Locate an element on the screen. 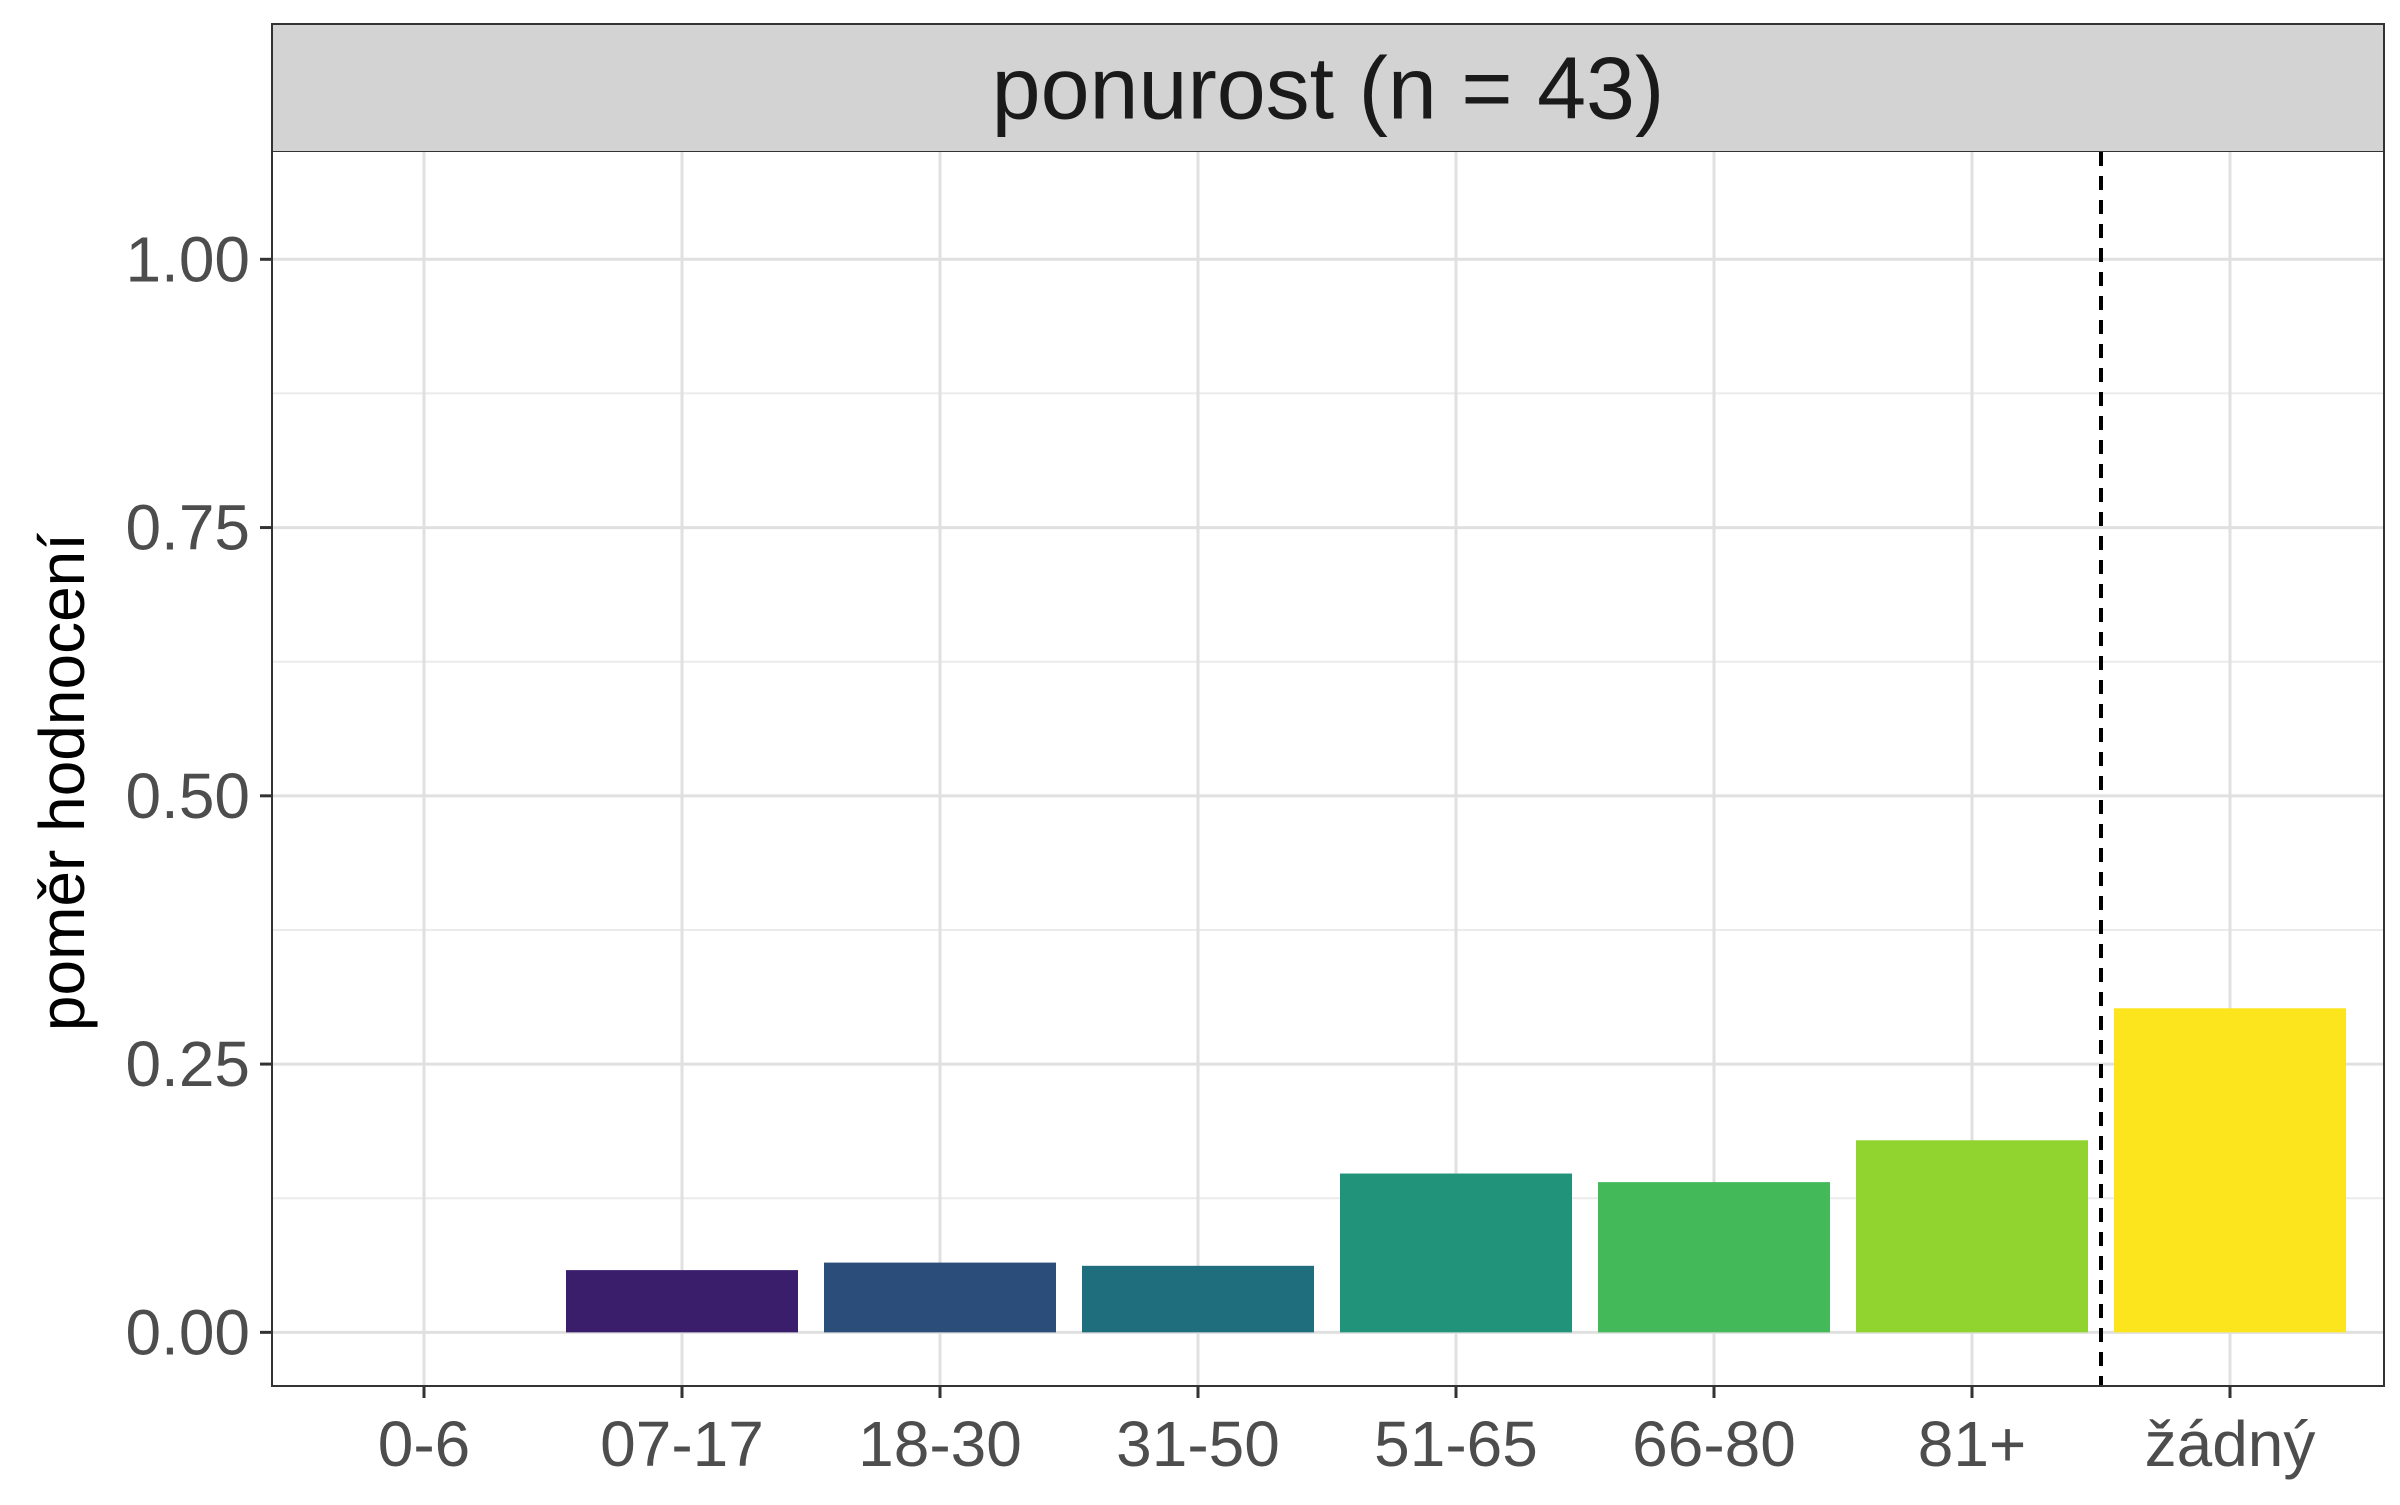 This screenshot has height=1505, width=2400. x-tick-label: 07-17 is located at coordinates (682, 1444).